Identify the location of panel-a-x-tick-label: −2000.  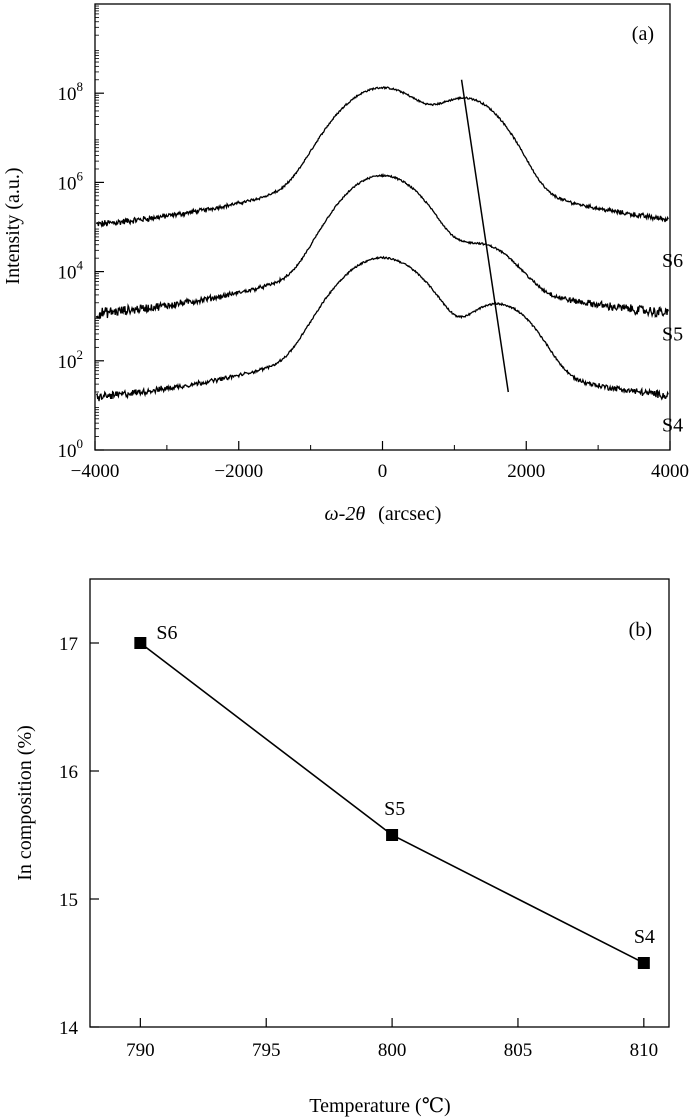
(238, 471).